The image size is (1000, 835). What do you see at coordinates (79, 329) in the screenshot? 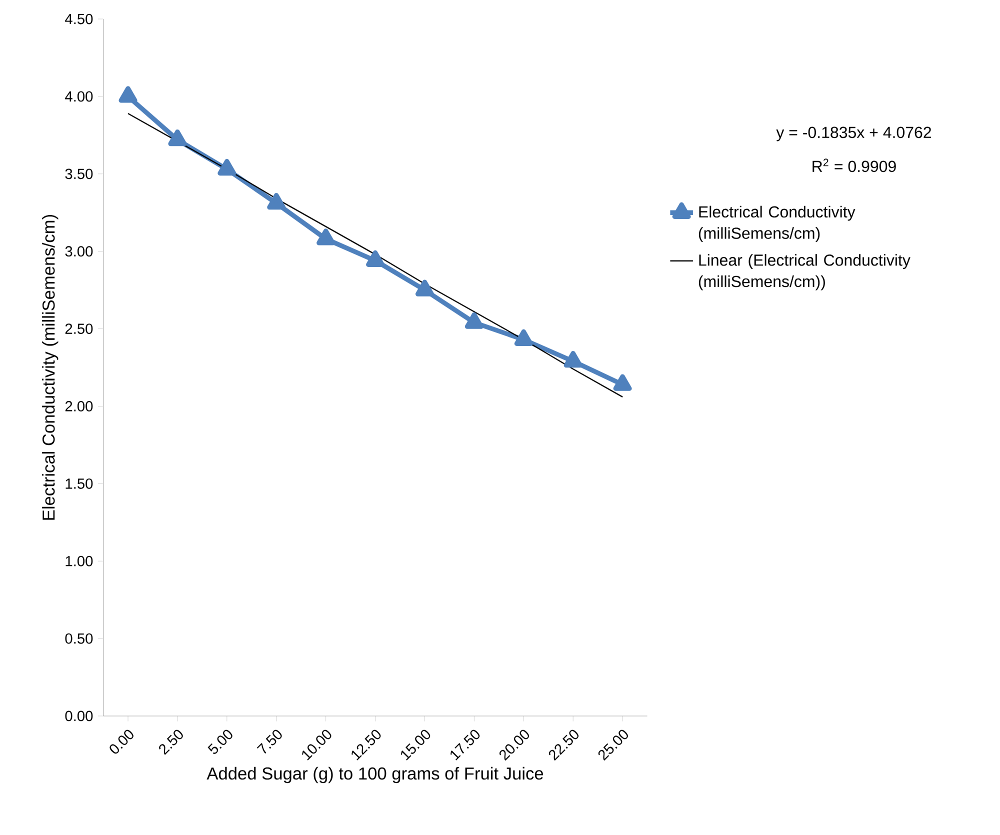
I see `y-tick-label: 2.50` at bounding box center [79, 329].